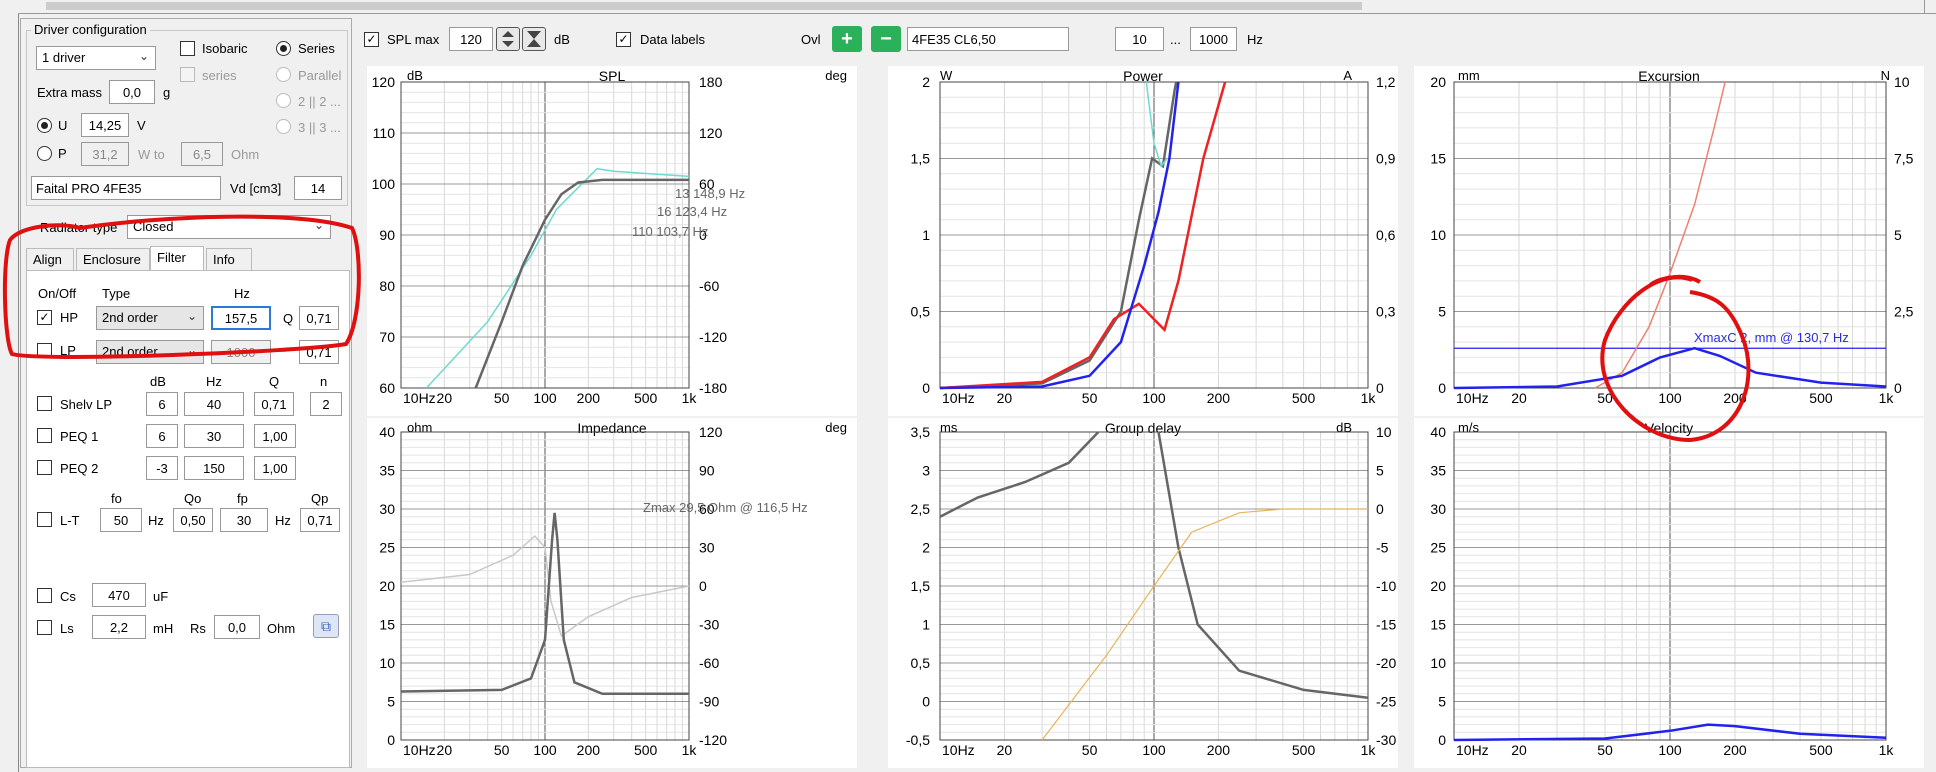  I want to click on impedance-curve, so click(544, 604).